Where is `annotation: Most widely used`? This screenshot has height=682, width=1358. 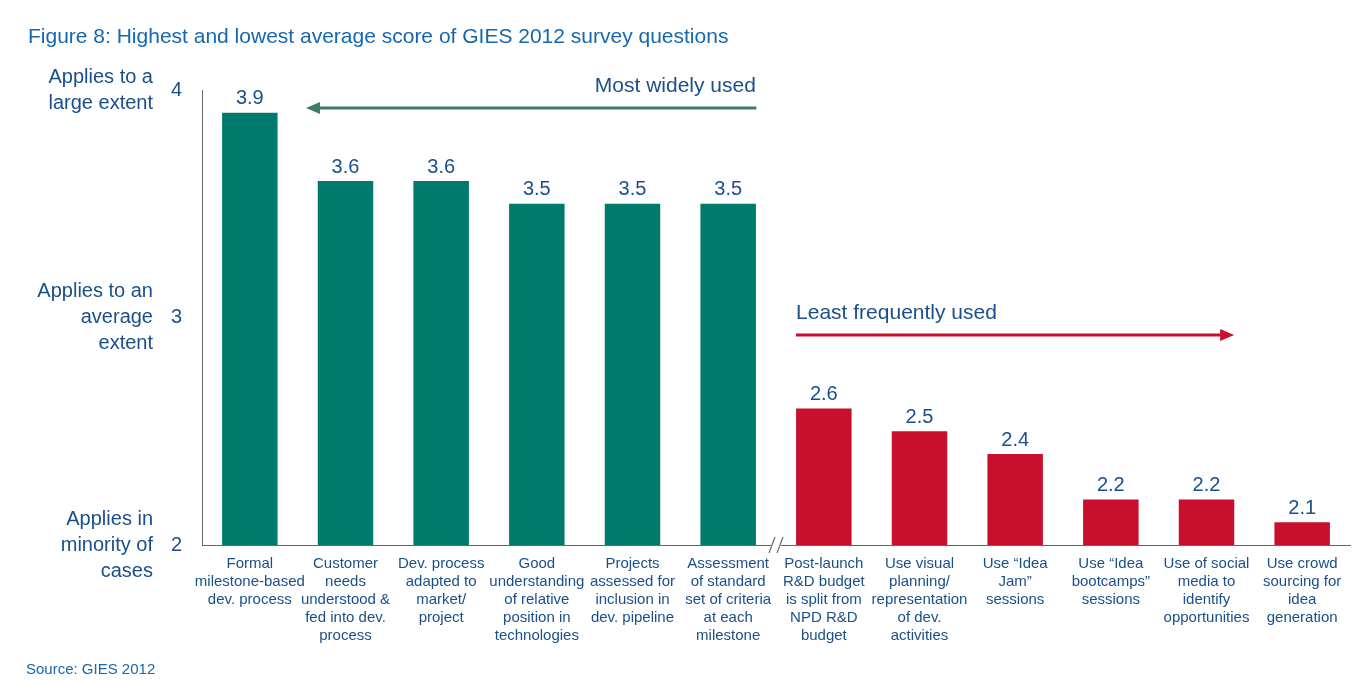
annotation: Most widely used is located at coordinates (675, 85).